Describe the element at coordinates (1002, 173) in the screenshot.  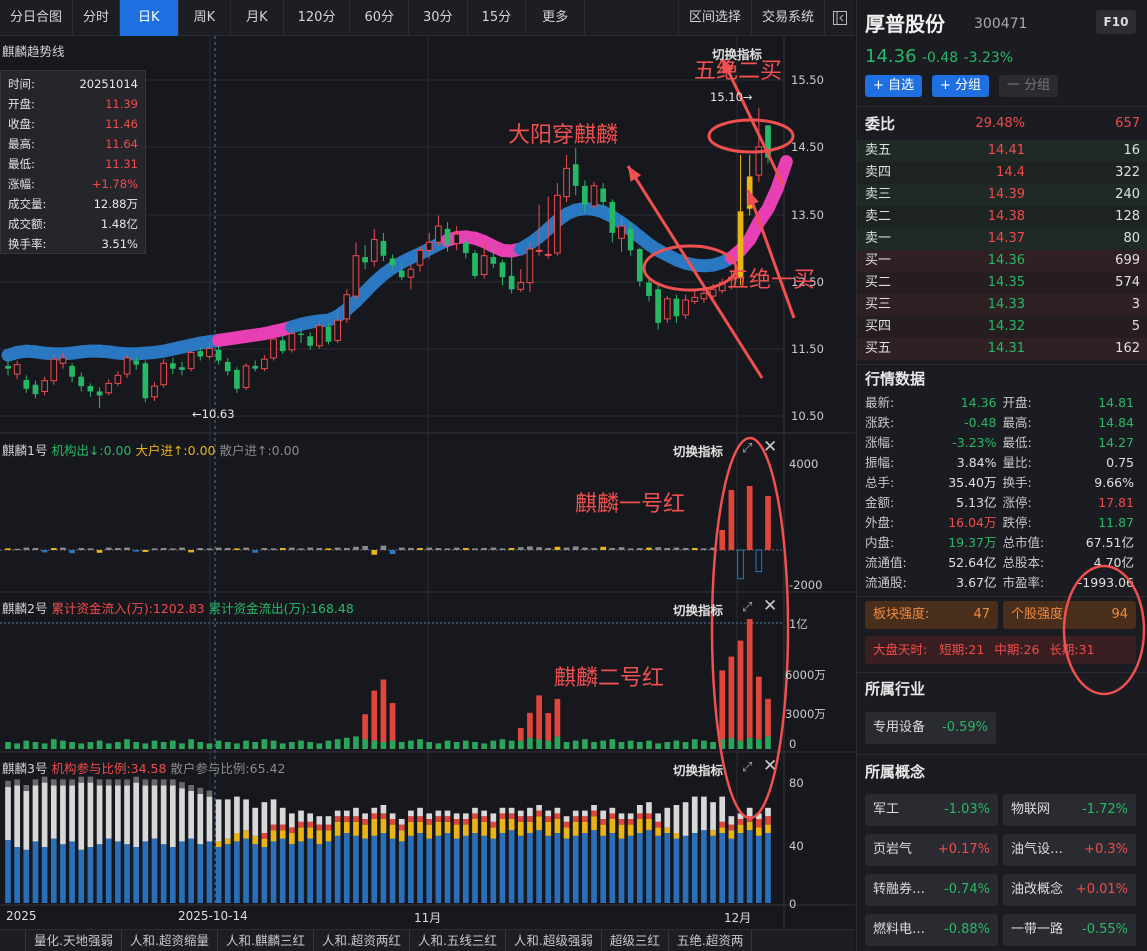
I see `ask-row: 卖四 14.4 322` at that location.